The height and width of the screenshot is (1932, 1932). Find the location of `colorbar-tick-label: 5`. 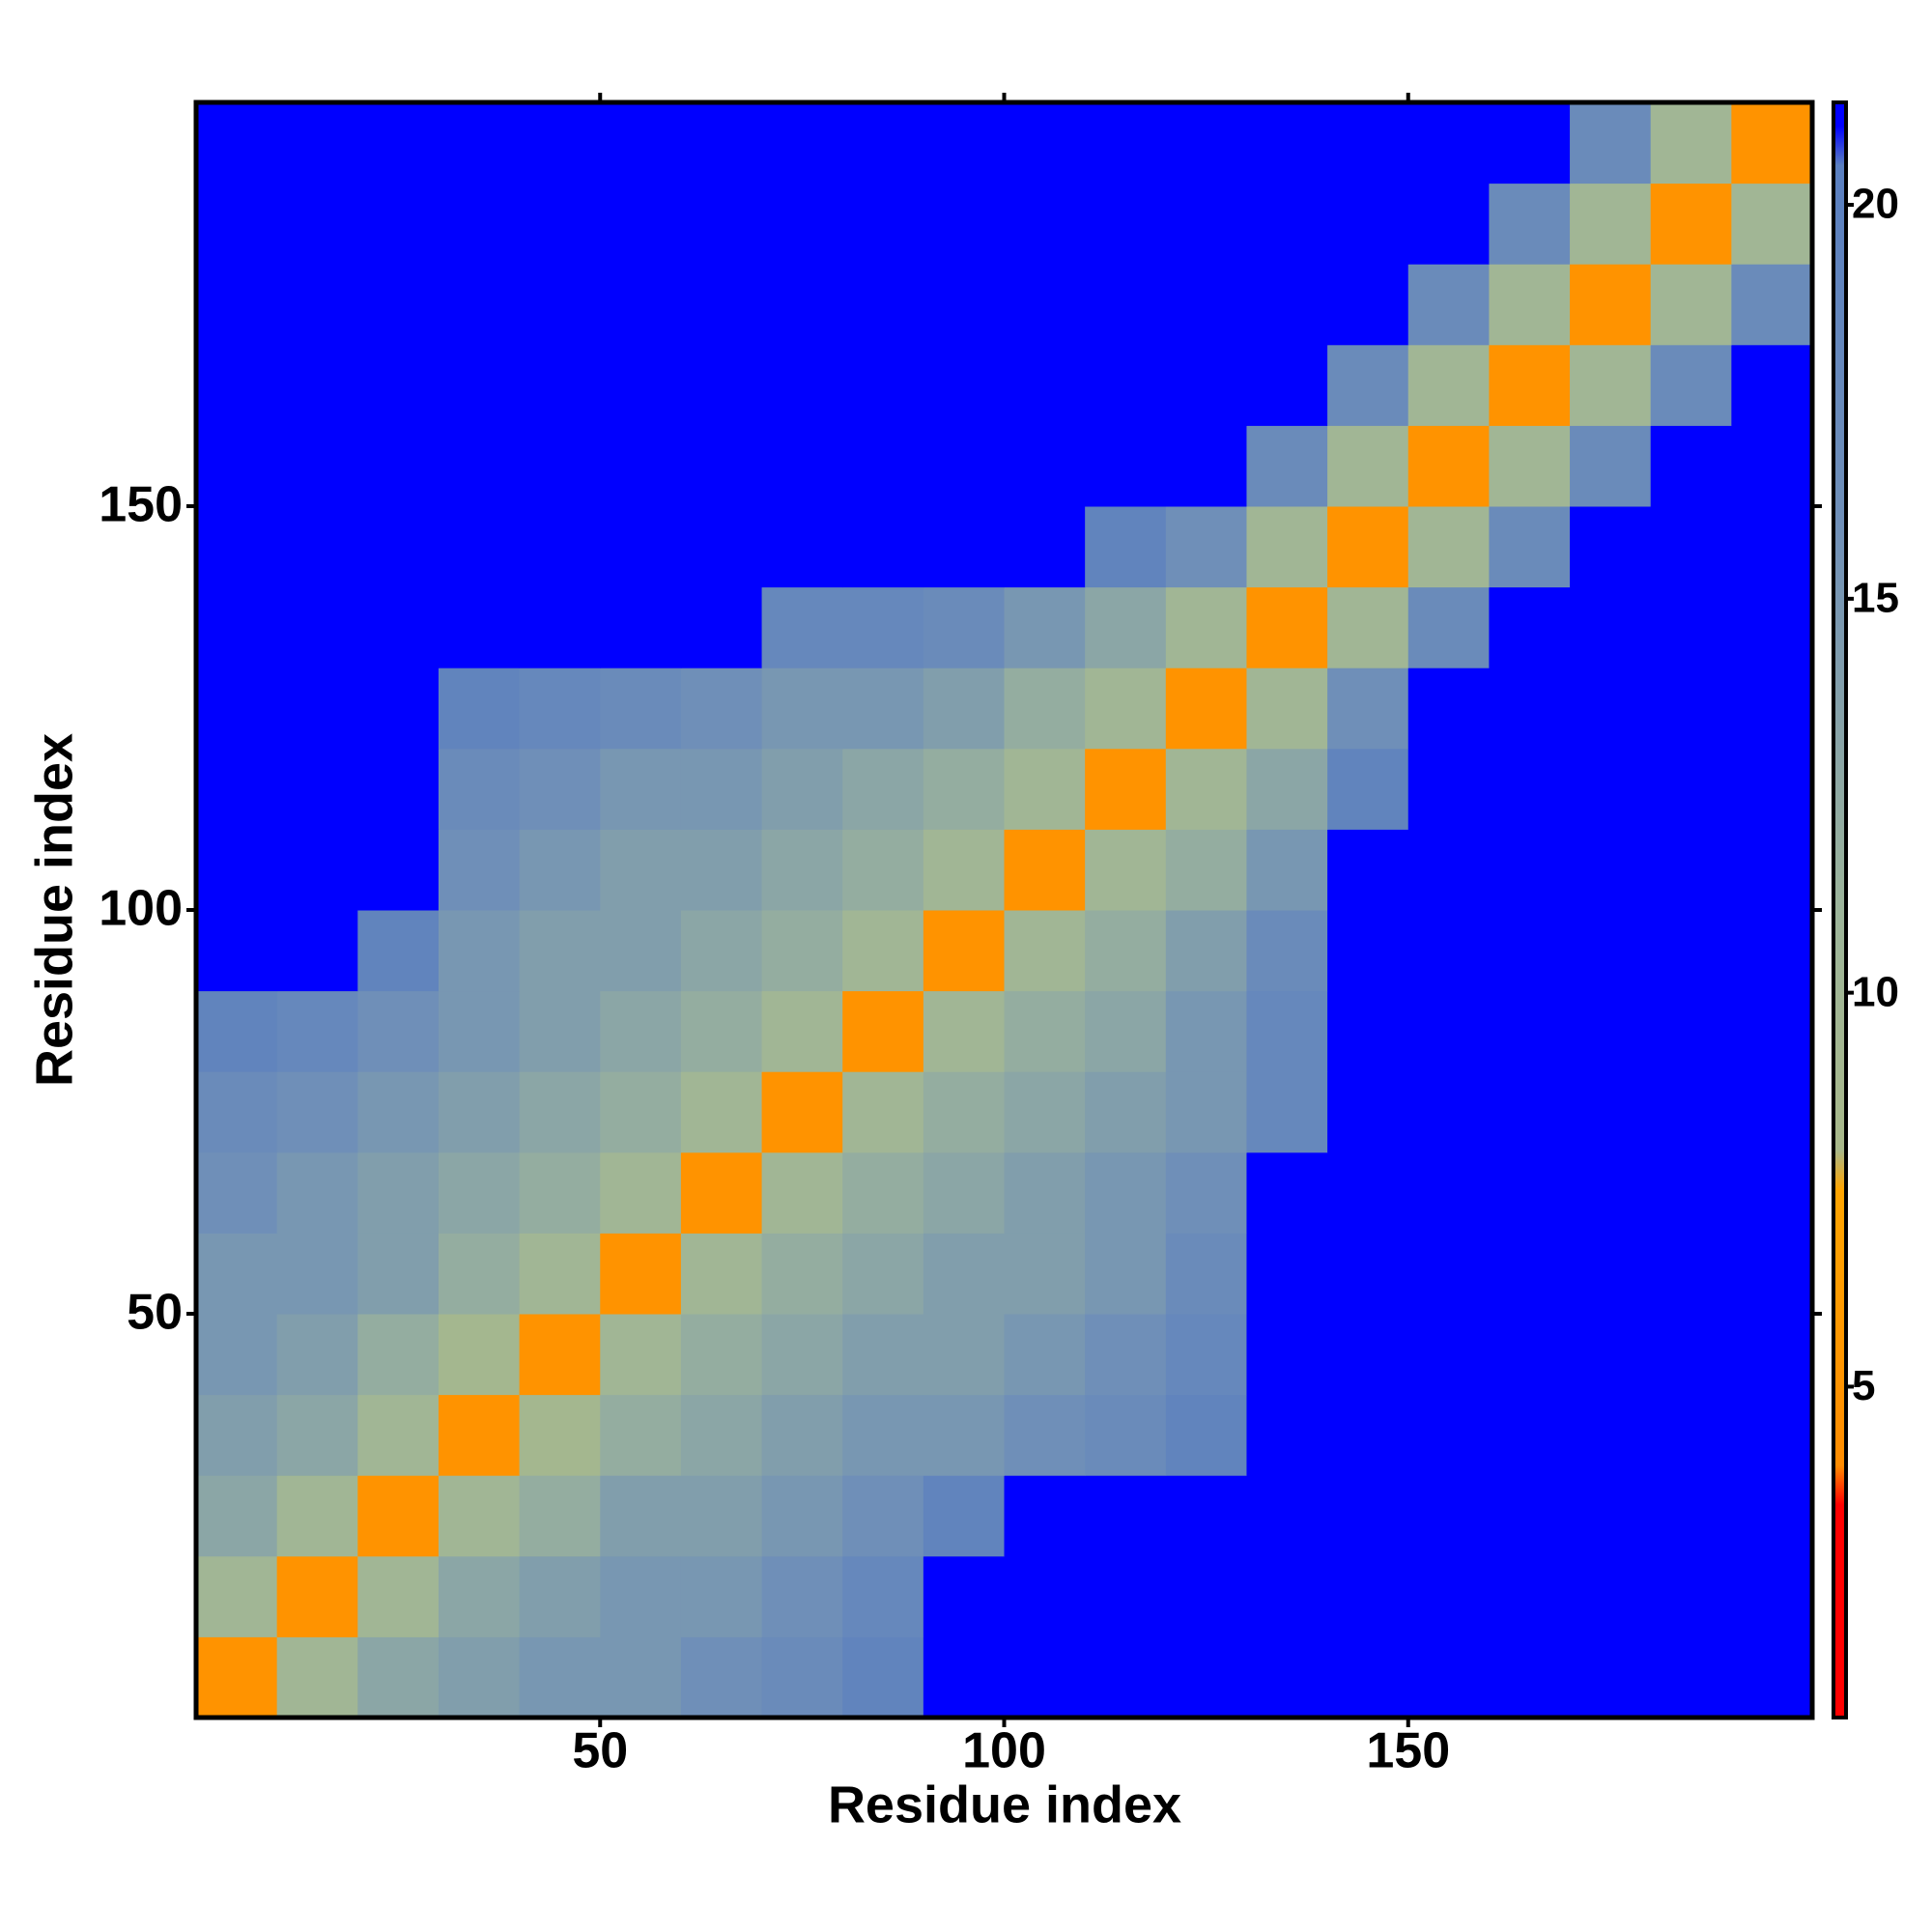

colorbar-tick-label: 5 is located at coordinates (1863, 1385).